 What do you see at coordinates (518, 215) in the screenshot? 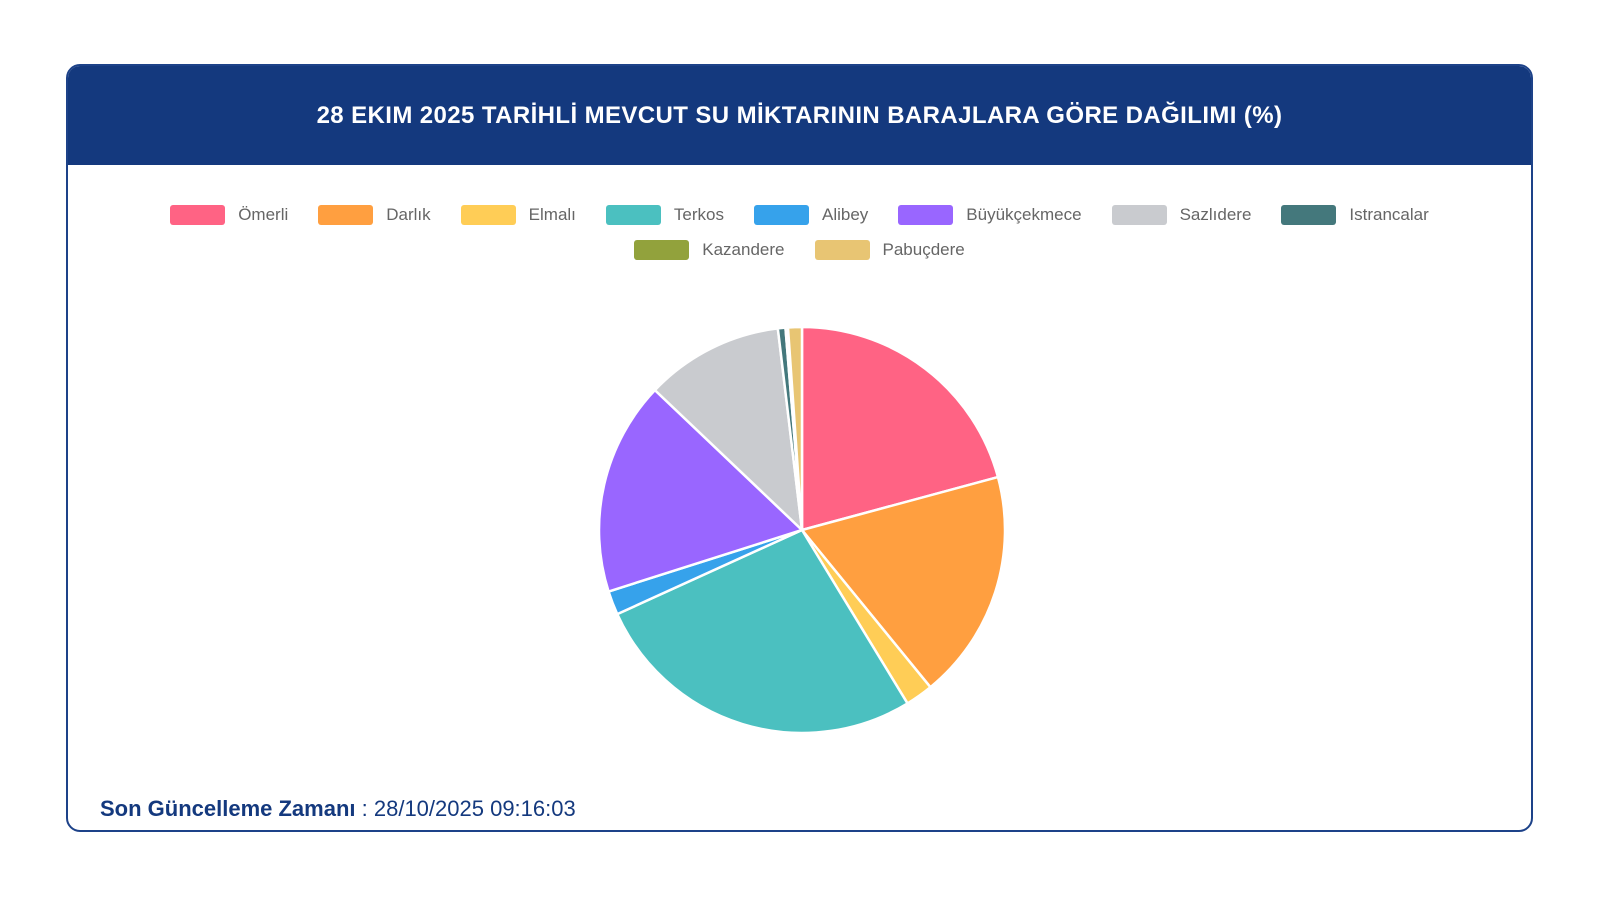
I see `legend-item-elmali: Elmalı` at bounding box center [518, 215].